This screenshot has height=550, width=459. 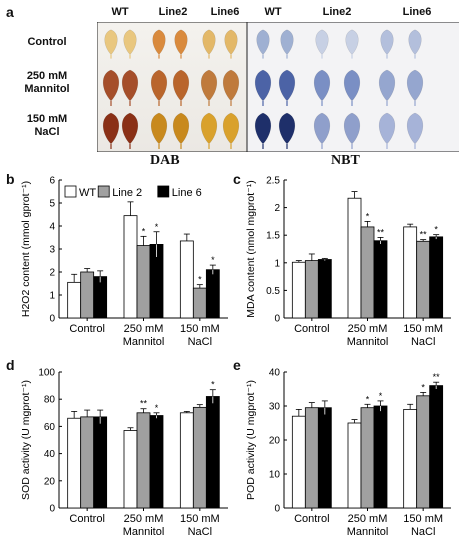 What do you see at coordinates (237, 179) in the screenshot?
I see `panel-letter-c: c` at bounding box center [237, 179].